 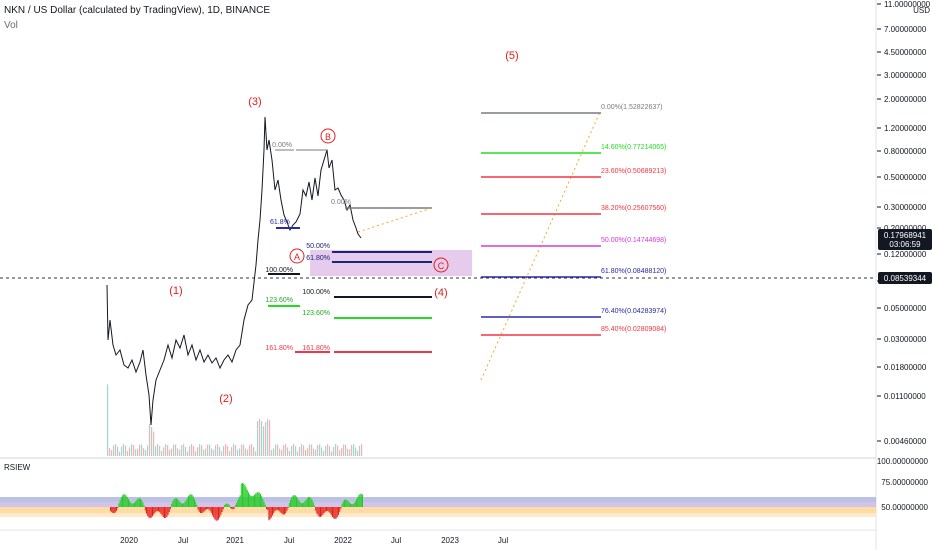 I want to click on price-tick-label: 0.01800000, so click(x=905, y=367).